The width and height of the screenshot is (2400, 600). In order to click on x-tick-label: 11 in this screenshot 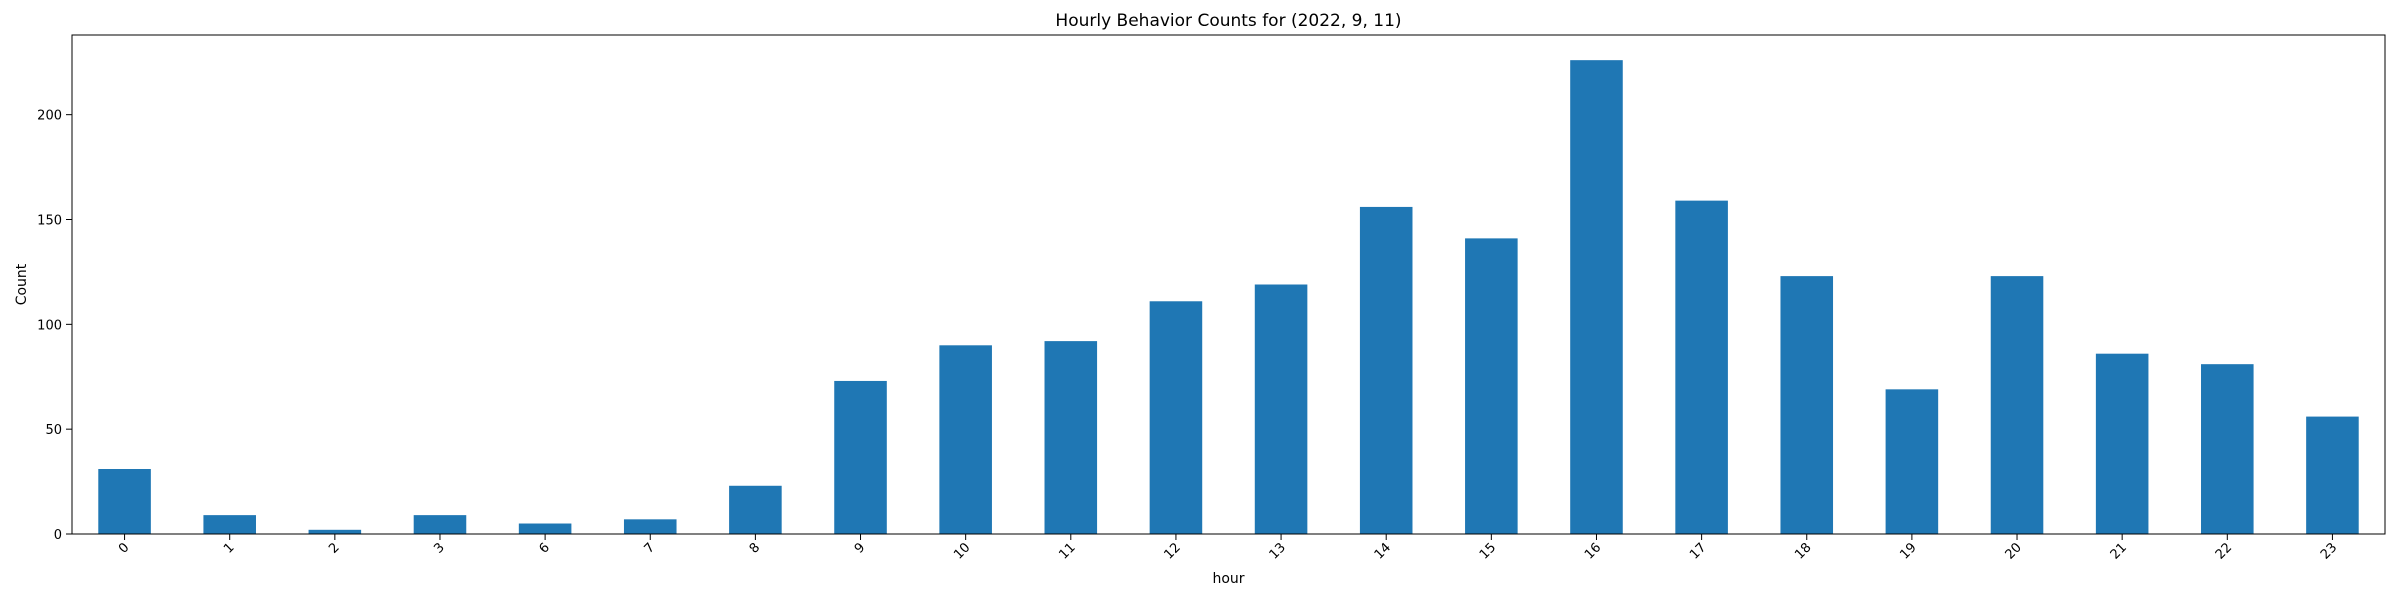, I will do `click(1067, 551)`.